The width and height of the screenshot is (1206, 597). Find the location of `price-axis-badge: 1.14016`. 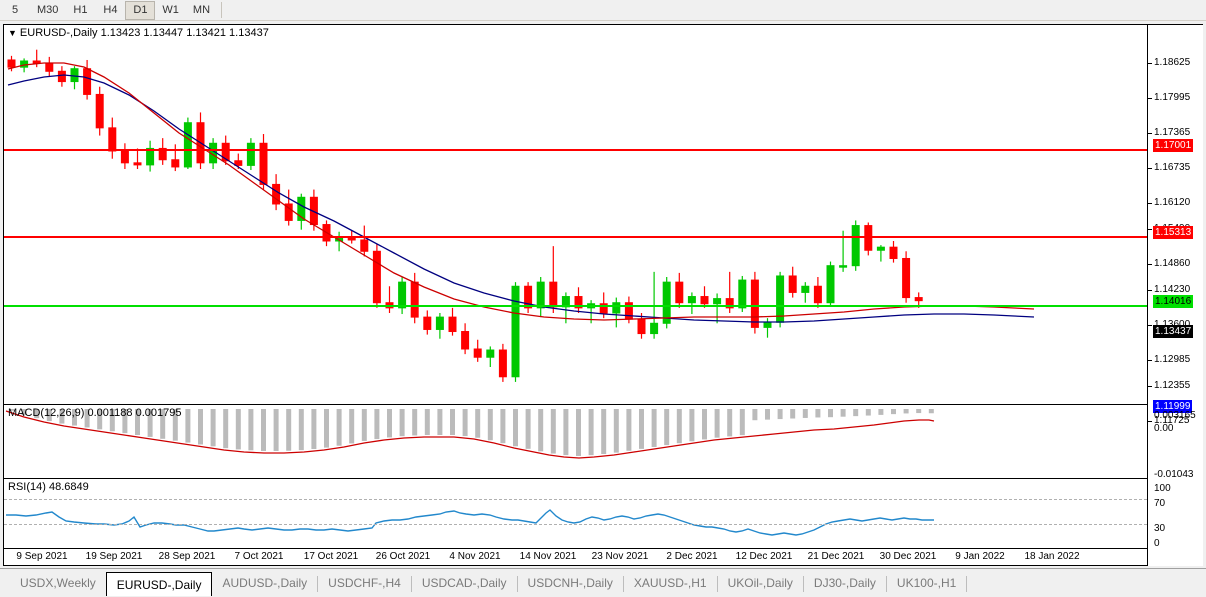

price-axis-badge: 1.14016 is located at coordinates (1173, 301).